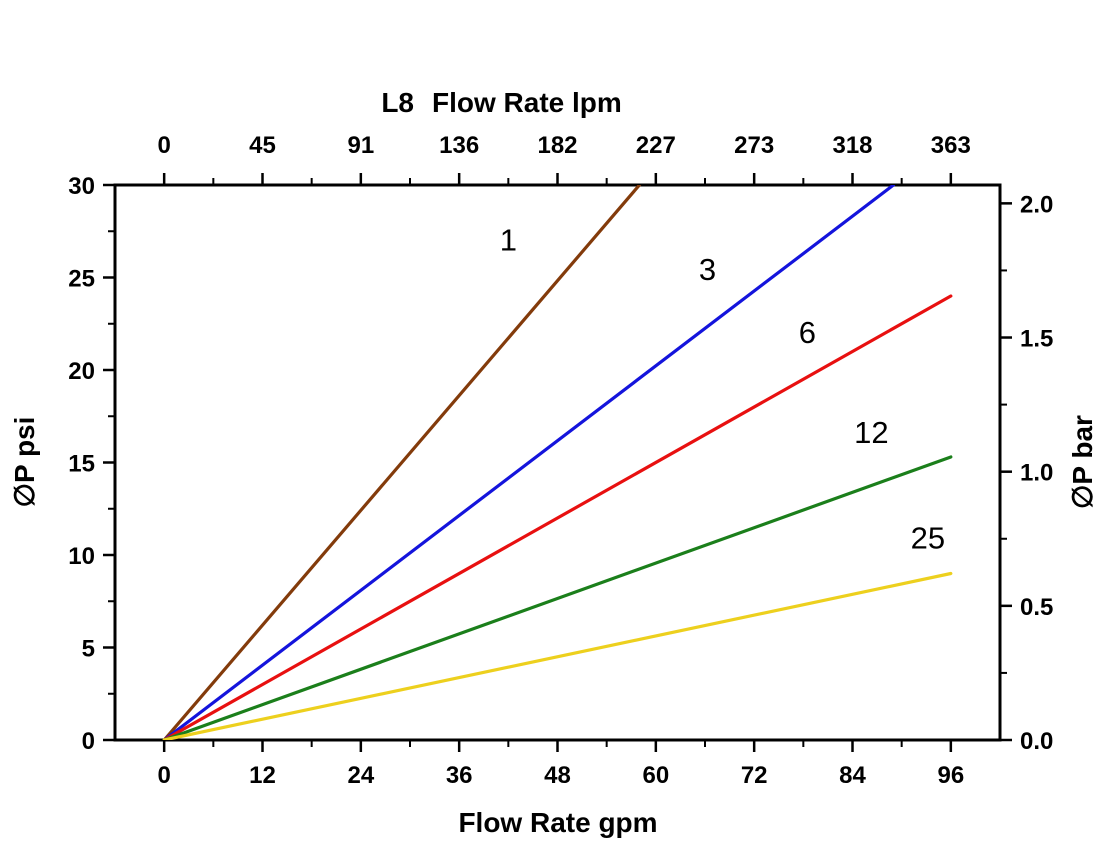  I want to click on chart-title-model: L8, so click(397, 102).